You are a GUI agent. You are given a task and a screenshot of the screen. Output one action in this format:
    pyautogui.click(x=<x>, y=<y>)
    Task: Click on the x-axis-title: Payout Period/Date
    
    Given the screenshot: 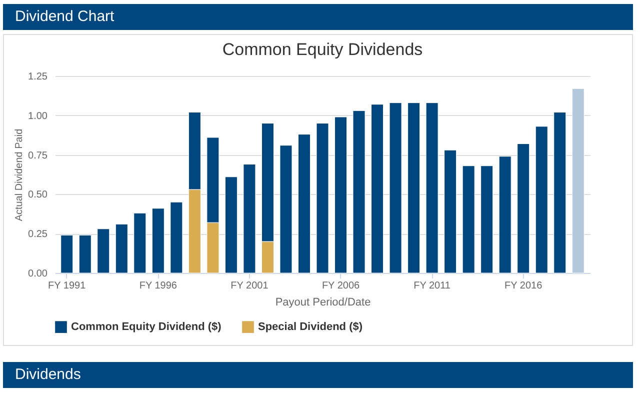 What is the action you would take?
    pyautogui.click(x=323, y=302)
    